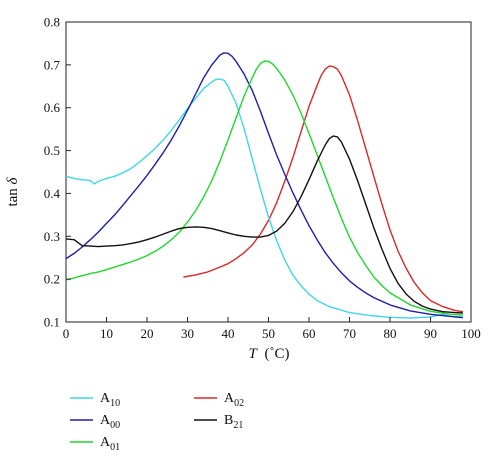 The width and height of the screenshot is (500, 463). What do you see at coordinates (52, 107) in the screenshot?
I see `y-tick-label: 0.6` at bounding box center [52, 107].